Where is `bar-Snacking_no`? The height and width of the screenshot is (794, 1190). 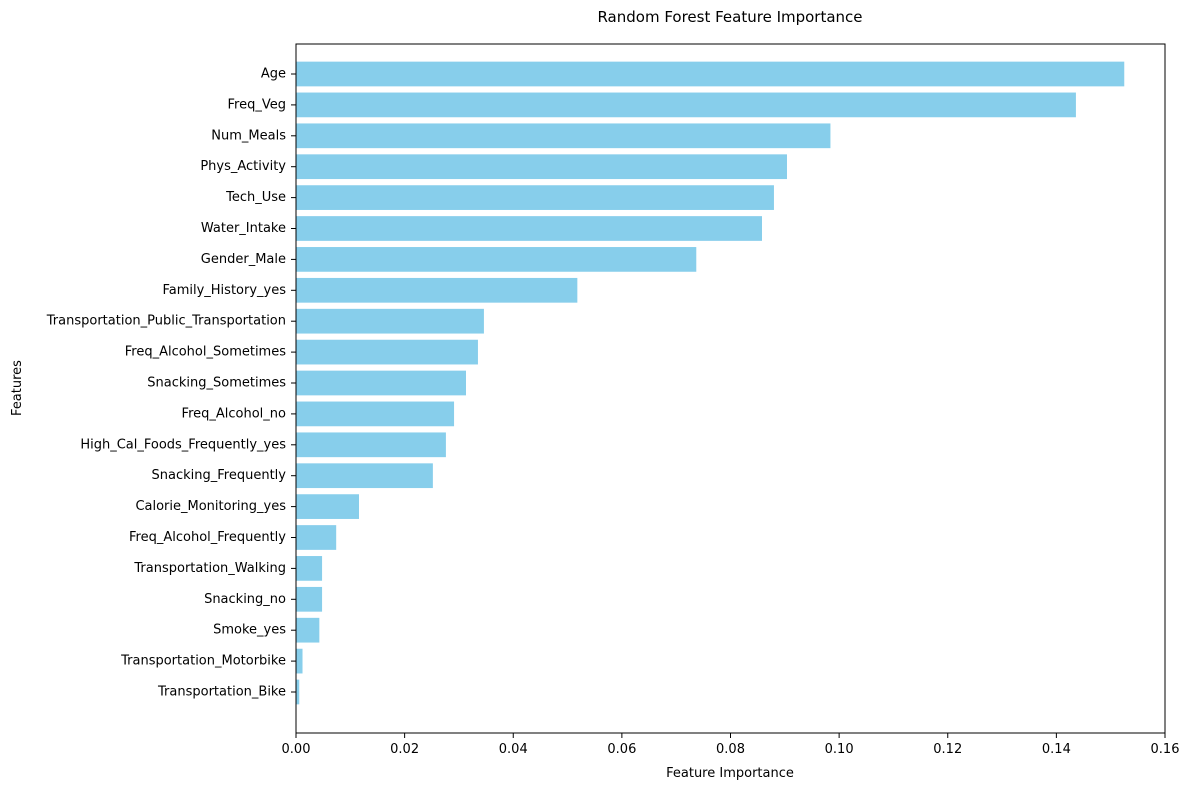
bar-Snacking_no is located at coordinates (309, 599).